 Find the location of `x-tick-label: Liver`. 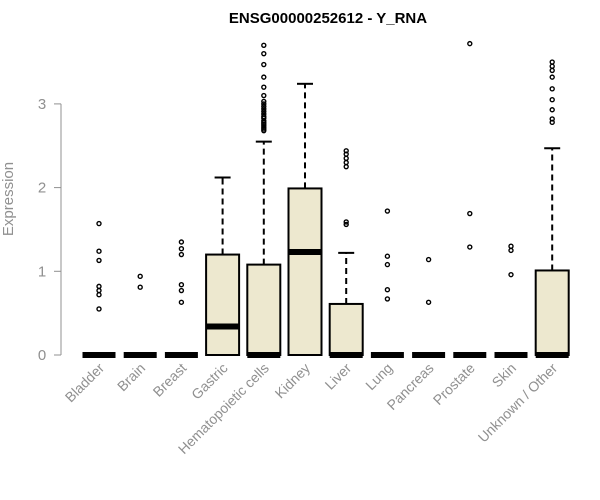

x-tick-label: Liver is located at coordinates (338, 376).